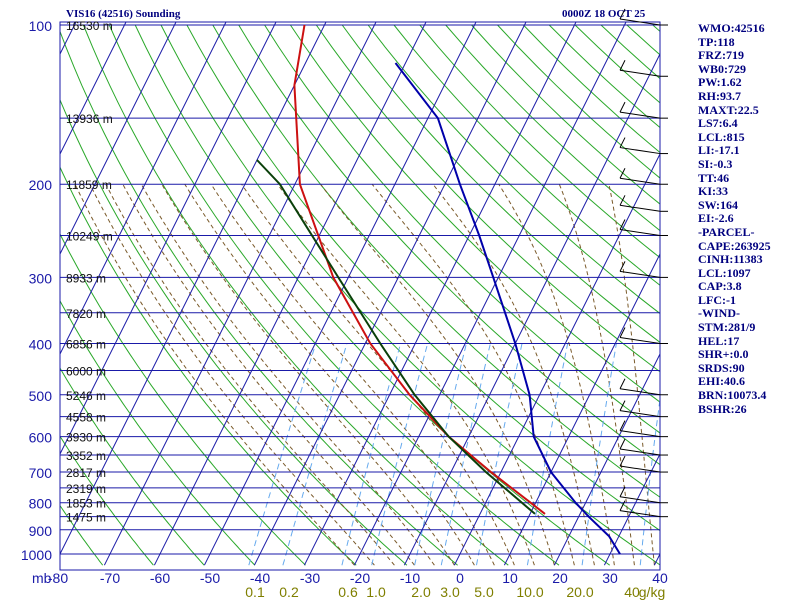 The height and width of the screenshot is (600, 800). Describe the element at coordinates (86, 372) in the screenshot. I see `height-label: 6000 m` at that location.